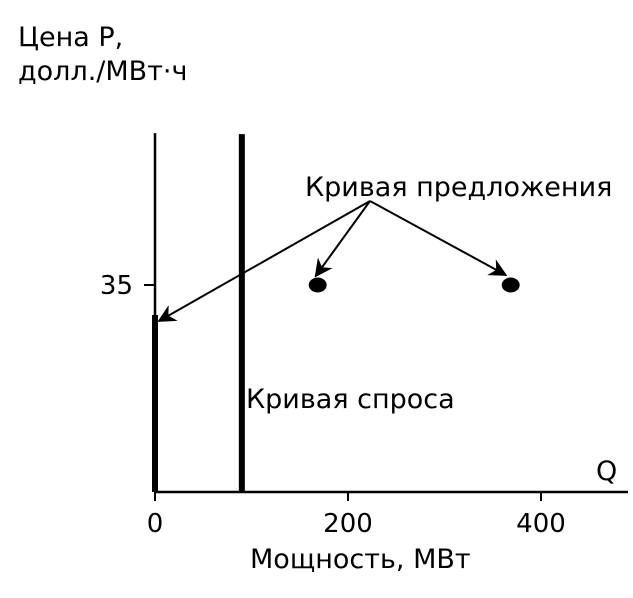 The width and height of the screenshot is (633, 598). I want to click on y-axis-label-line-2: долл./МВт·ч, so click(102, 71).